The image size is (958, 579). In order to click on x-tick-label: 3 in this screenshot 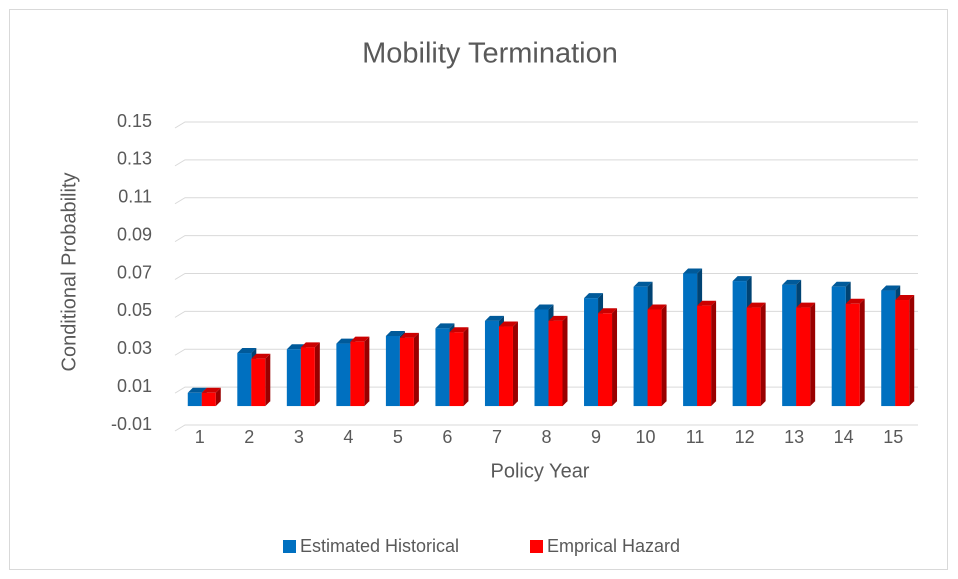, I will do `click(299, 437)`.